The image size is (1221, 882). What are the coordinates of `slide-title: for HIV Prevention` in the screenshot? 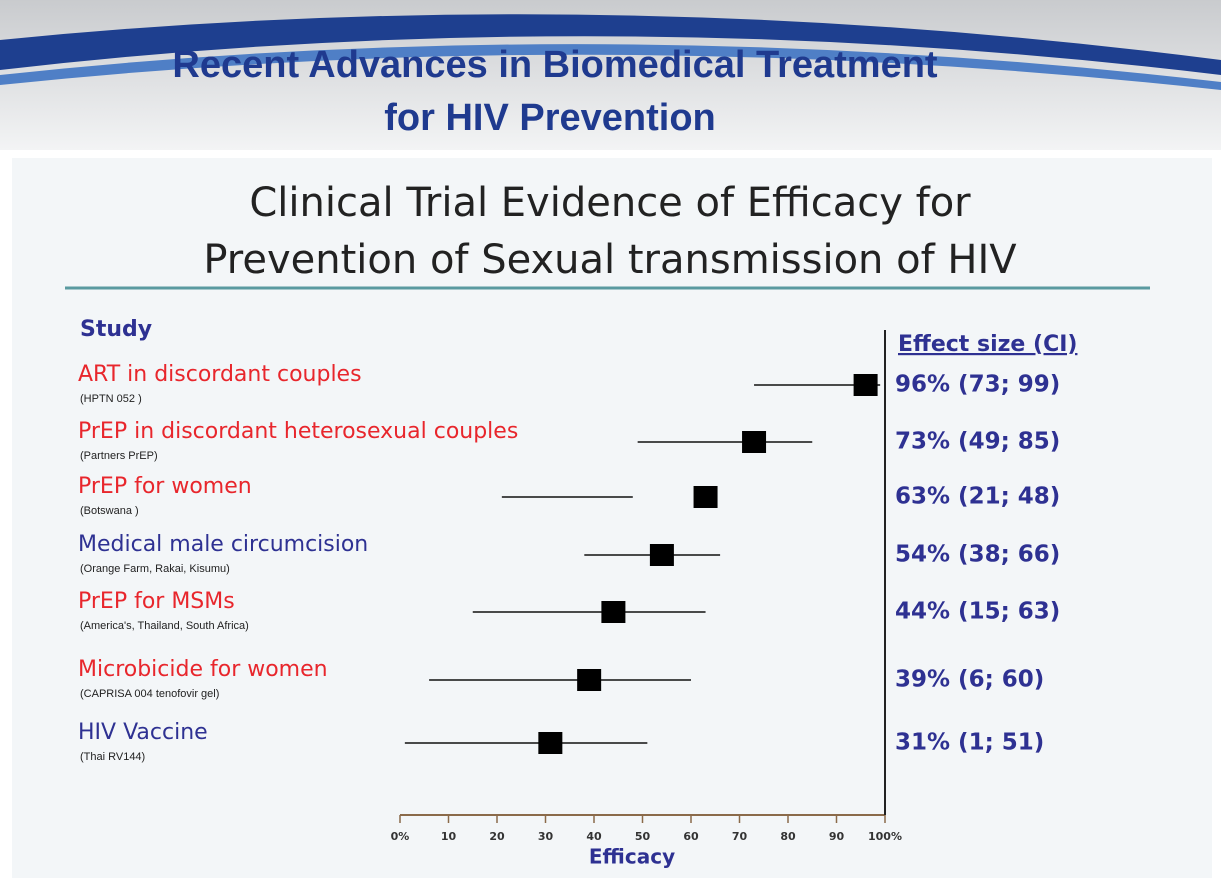 It's located at (550, 118).